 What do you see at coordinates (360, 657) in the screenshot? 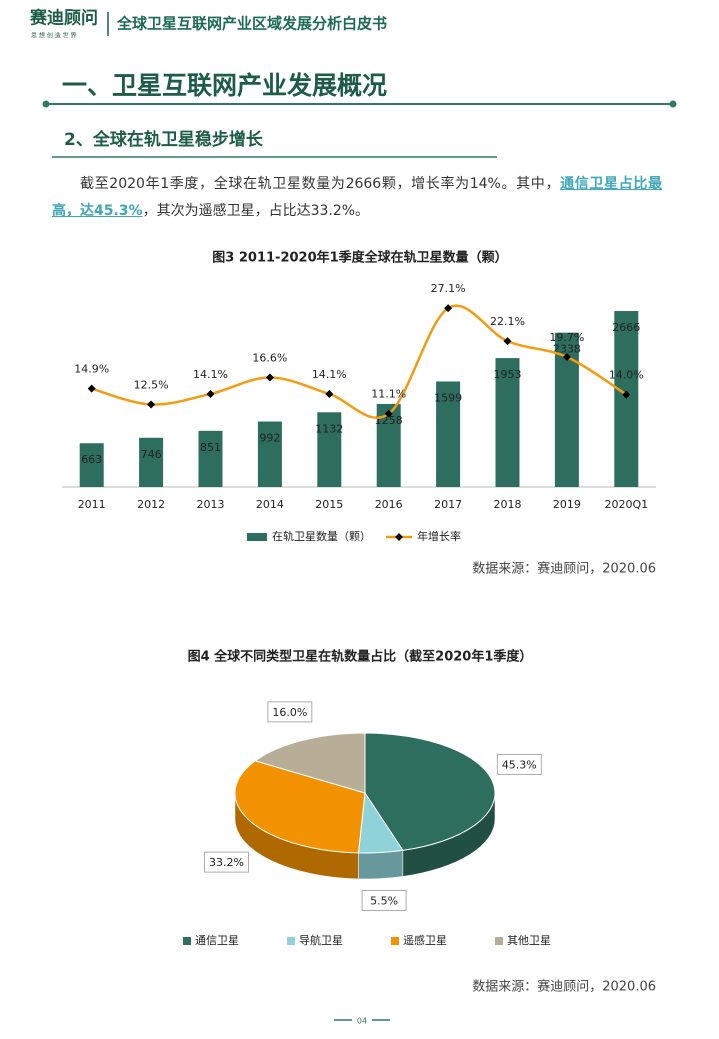
I see `chart-title: 图4 全球不同类型卫星在轨数量占比（截至2020年1季度）` at bounding box center [360, 657].